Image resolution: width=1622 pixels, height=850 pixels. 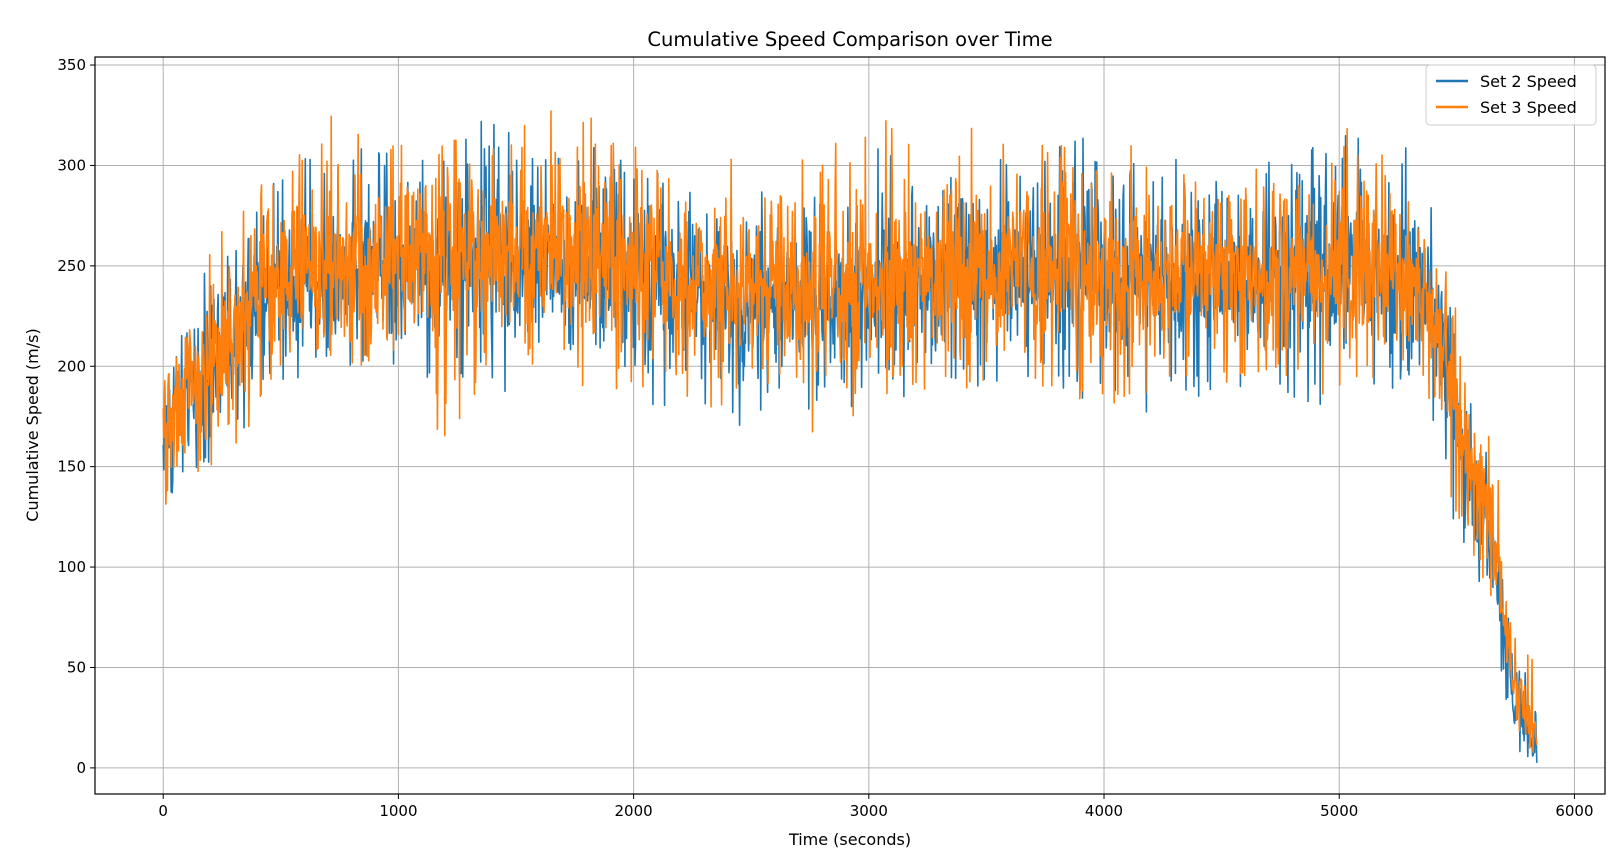 I want to click on y-tick-label: 100, so click(x=71, y=567).